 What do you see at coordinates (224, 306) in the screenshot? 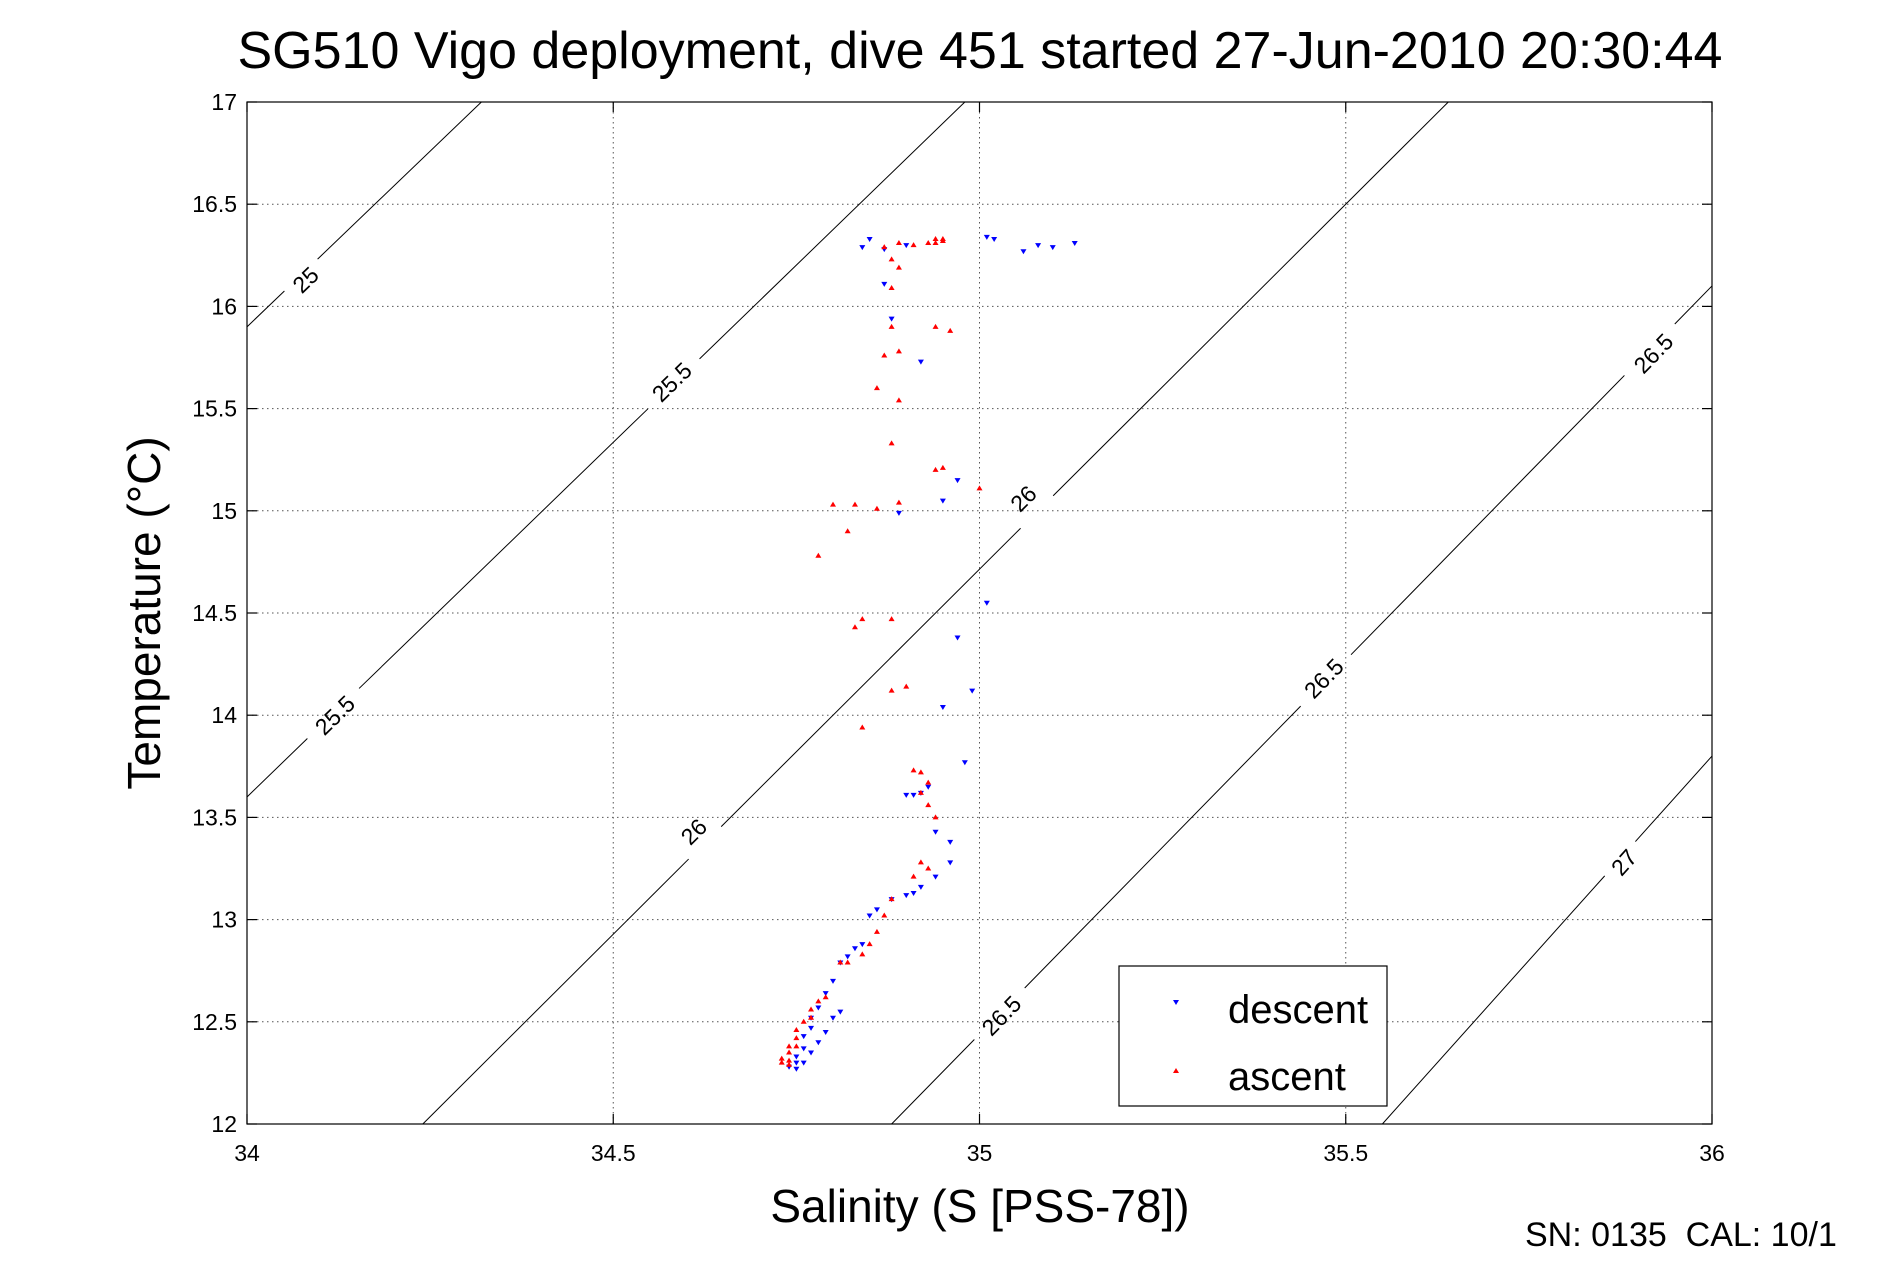
I see `y-tick-label: 16` at bounding box center [224, 306].